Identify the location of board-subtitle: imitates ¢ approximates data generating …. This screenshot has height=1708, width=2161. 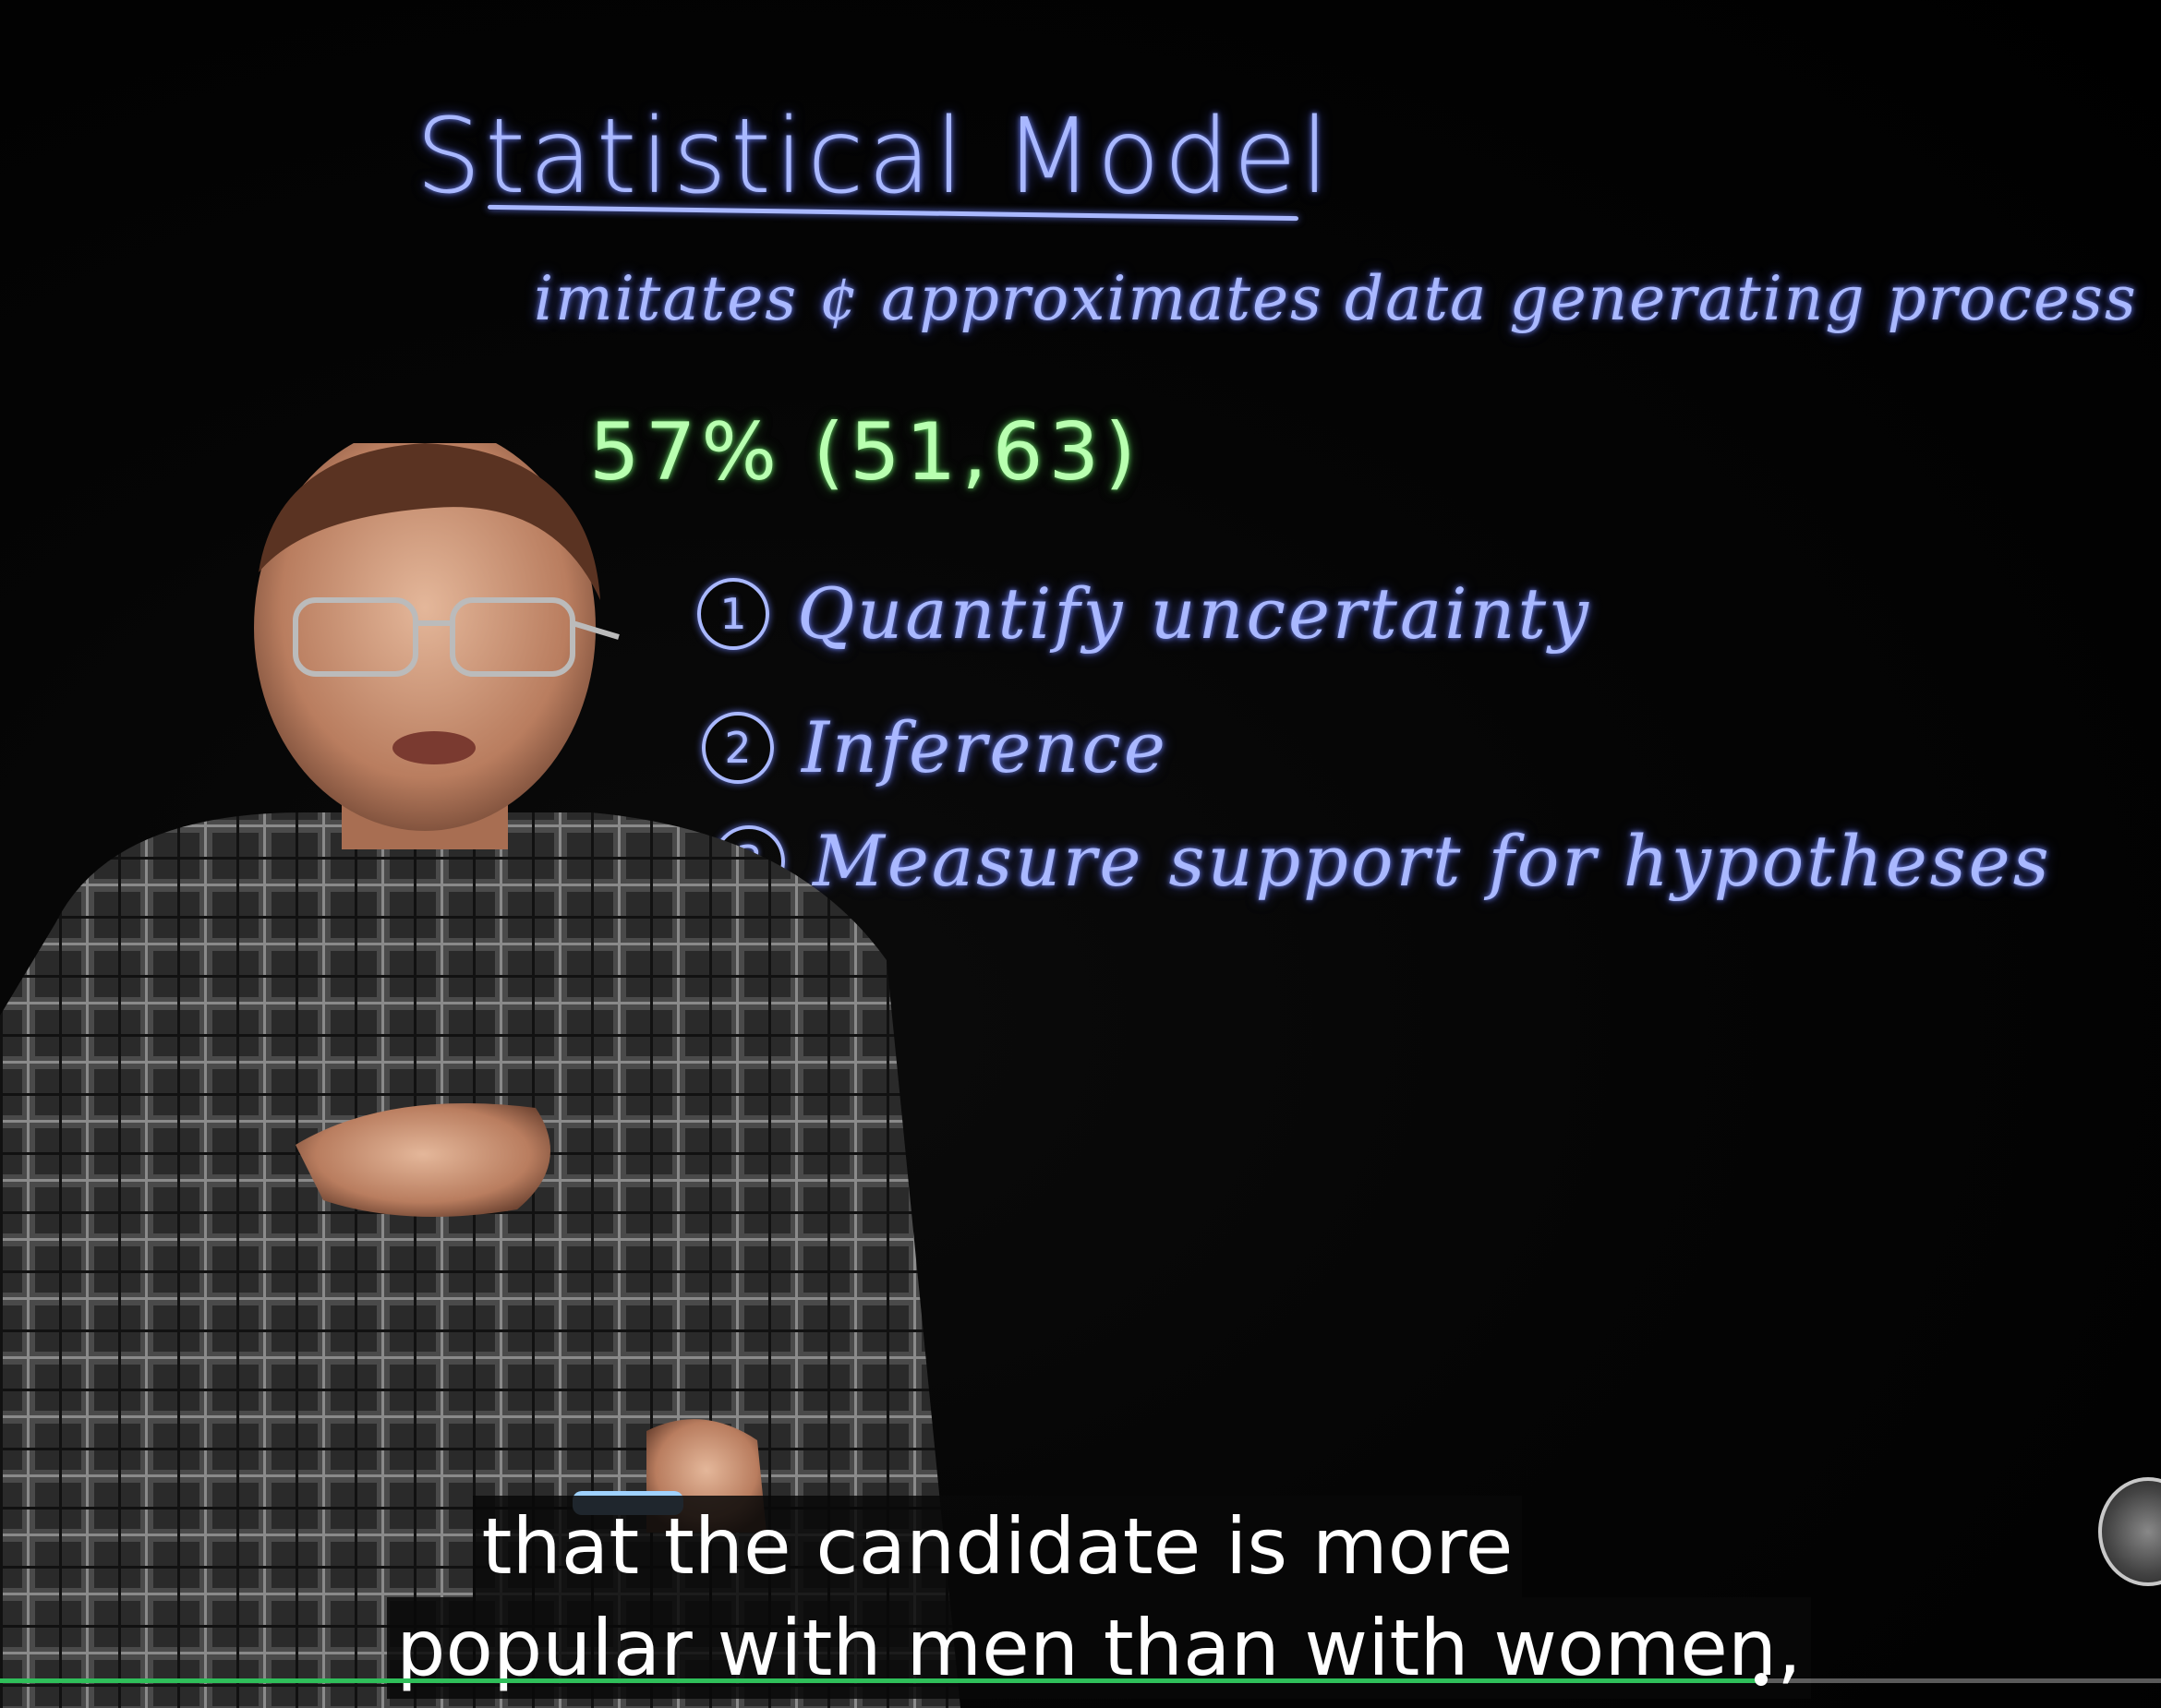
(1336, 298).